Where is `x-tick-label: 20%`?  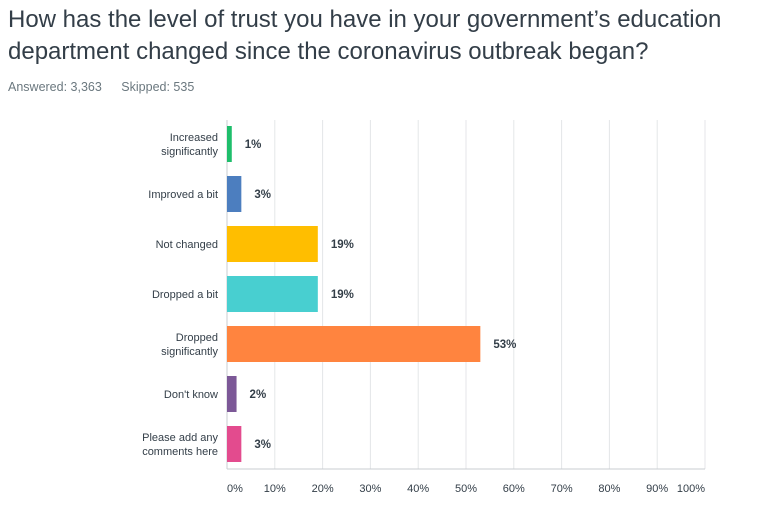 x-tick-label: 20% is located at coordinates (323, 489).